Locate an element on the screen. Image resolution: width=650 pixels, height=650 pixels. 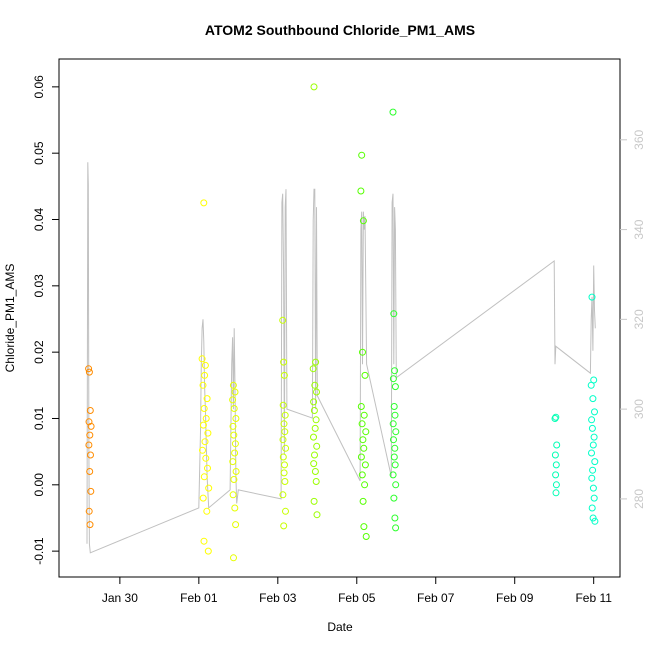
y-axis-label: Chloride_PM1_AMS is located at coordinates (10, 318).